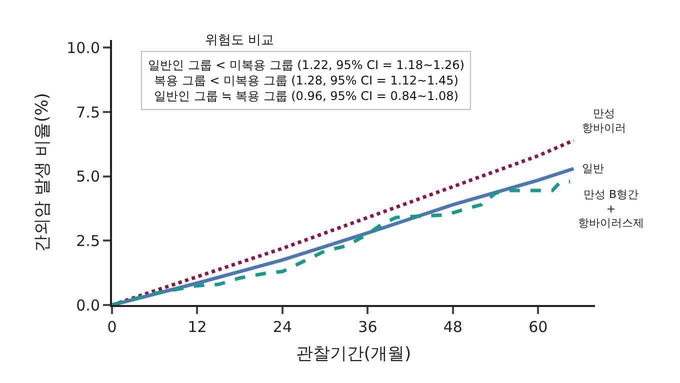  What do you see at coordinates (239, 40) in the screenshot?
I see `annotation: 위험도 비교` at bounding box center [239, 40].